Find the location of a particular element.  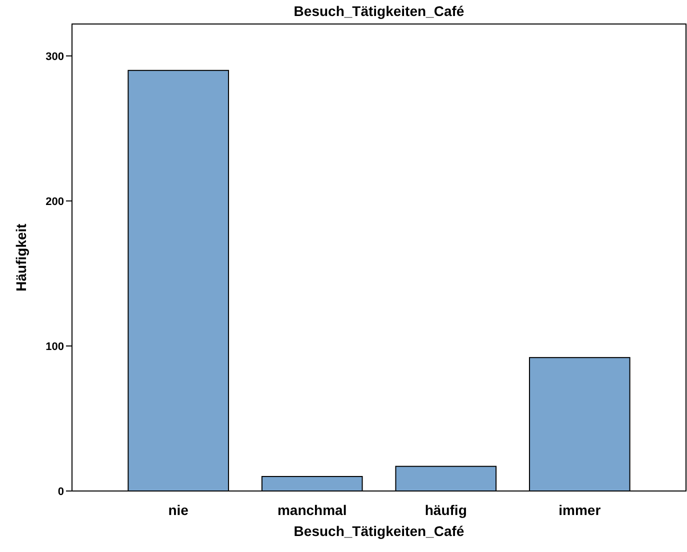

y-tick-label: 0 is located at coordinates (61, 492).